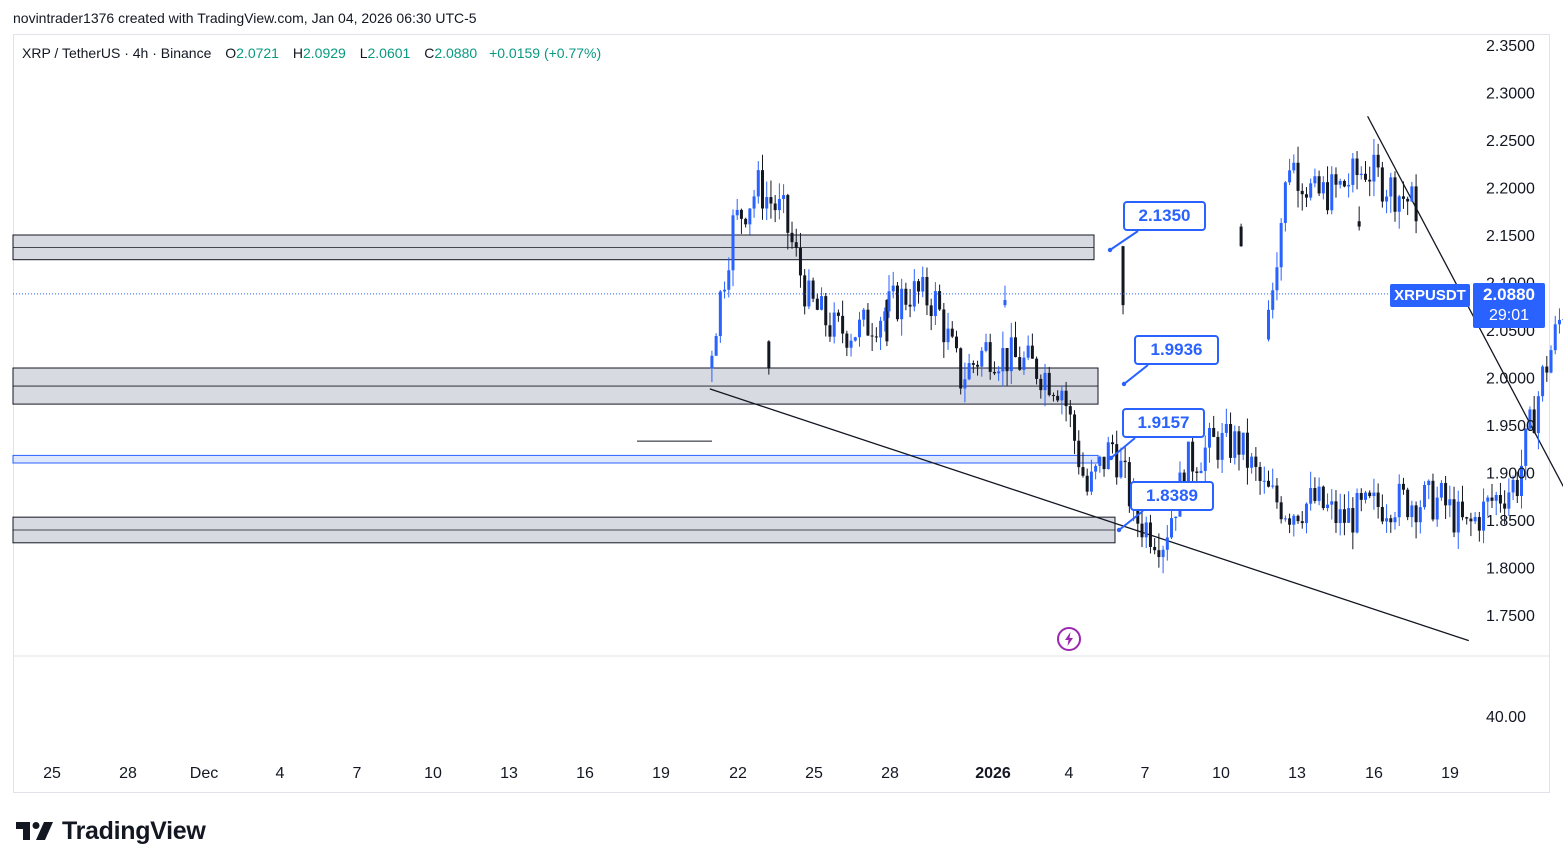 The width and height of the screenshot is (1563, 868). I want to click on legend-low: 2.0601, so click(389, 53).